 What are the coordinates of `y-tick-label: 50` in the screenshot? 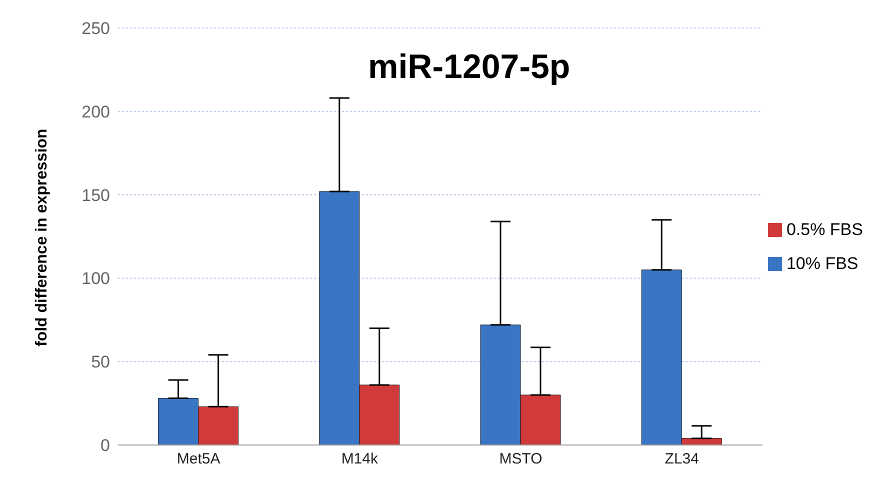 It's located at (100, 362).